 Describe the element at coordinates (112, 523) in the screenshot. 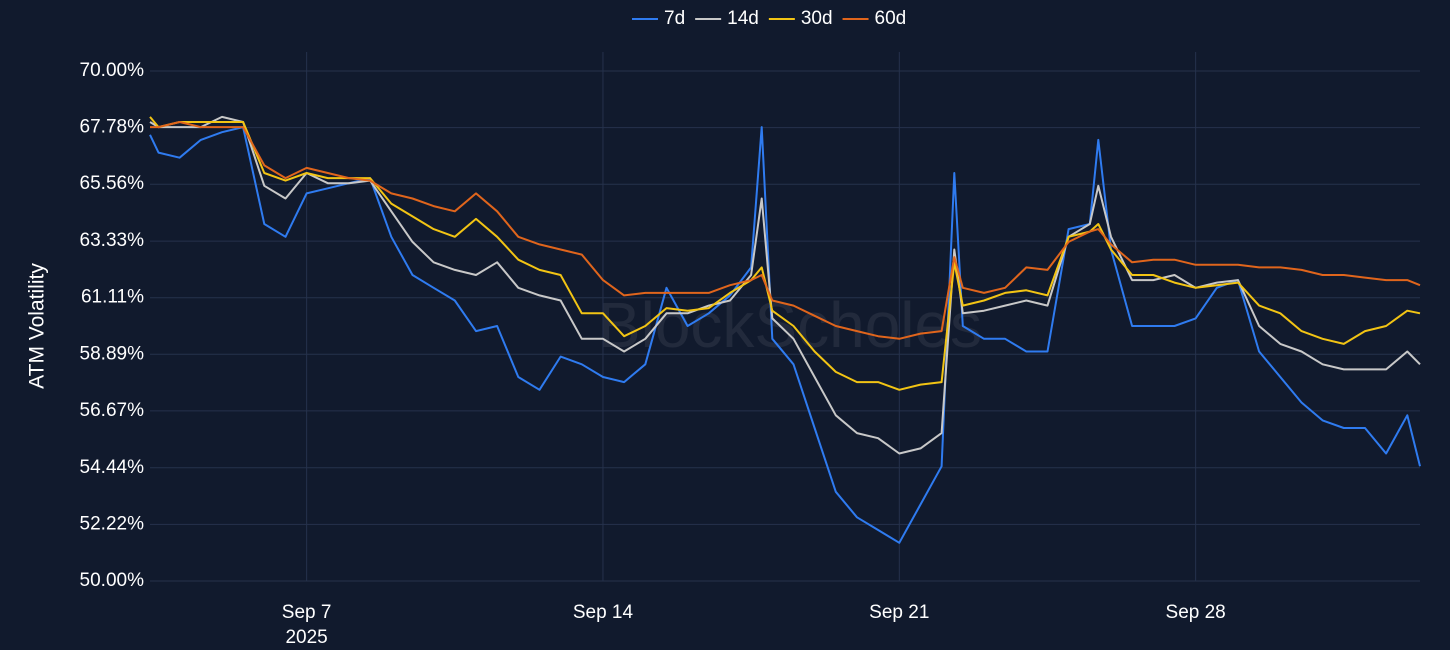

I see `y-tick-label: 52.22%` at that location.